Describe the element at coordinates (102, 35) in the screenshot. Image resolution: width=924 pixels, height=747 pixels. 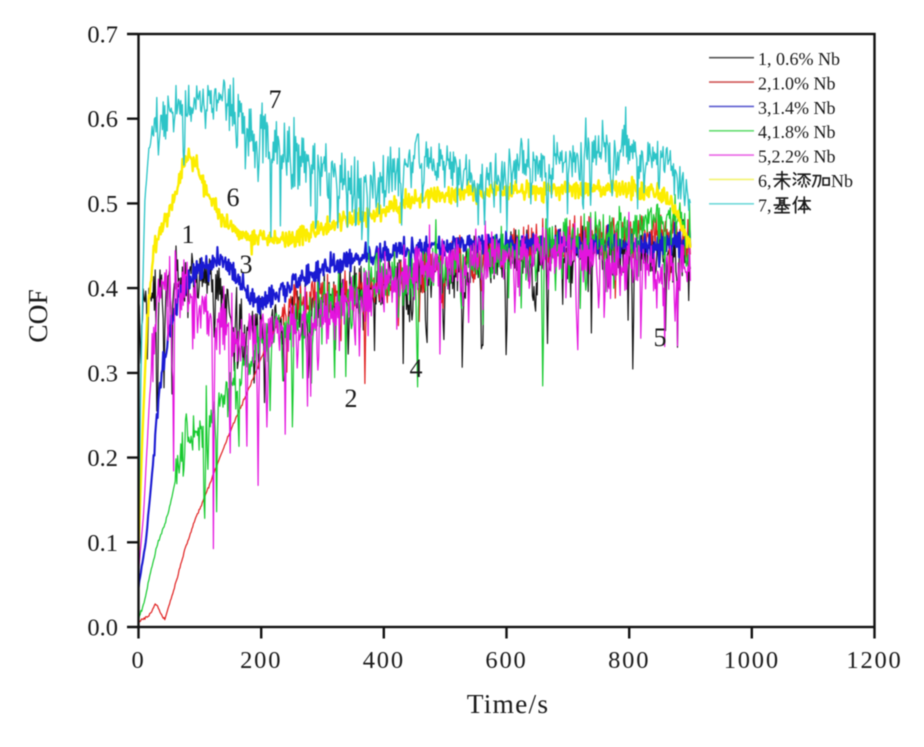
I see `svg-text: 0.7` at that location.